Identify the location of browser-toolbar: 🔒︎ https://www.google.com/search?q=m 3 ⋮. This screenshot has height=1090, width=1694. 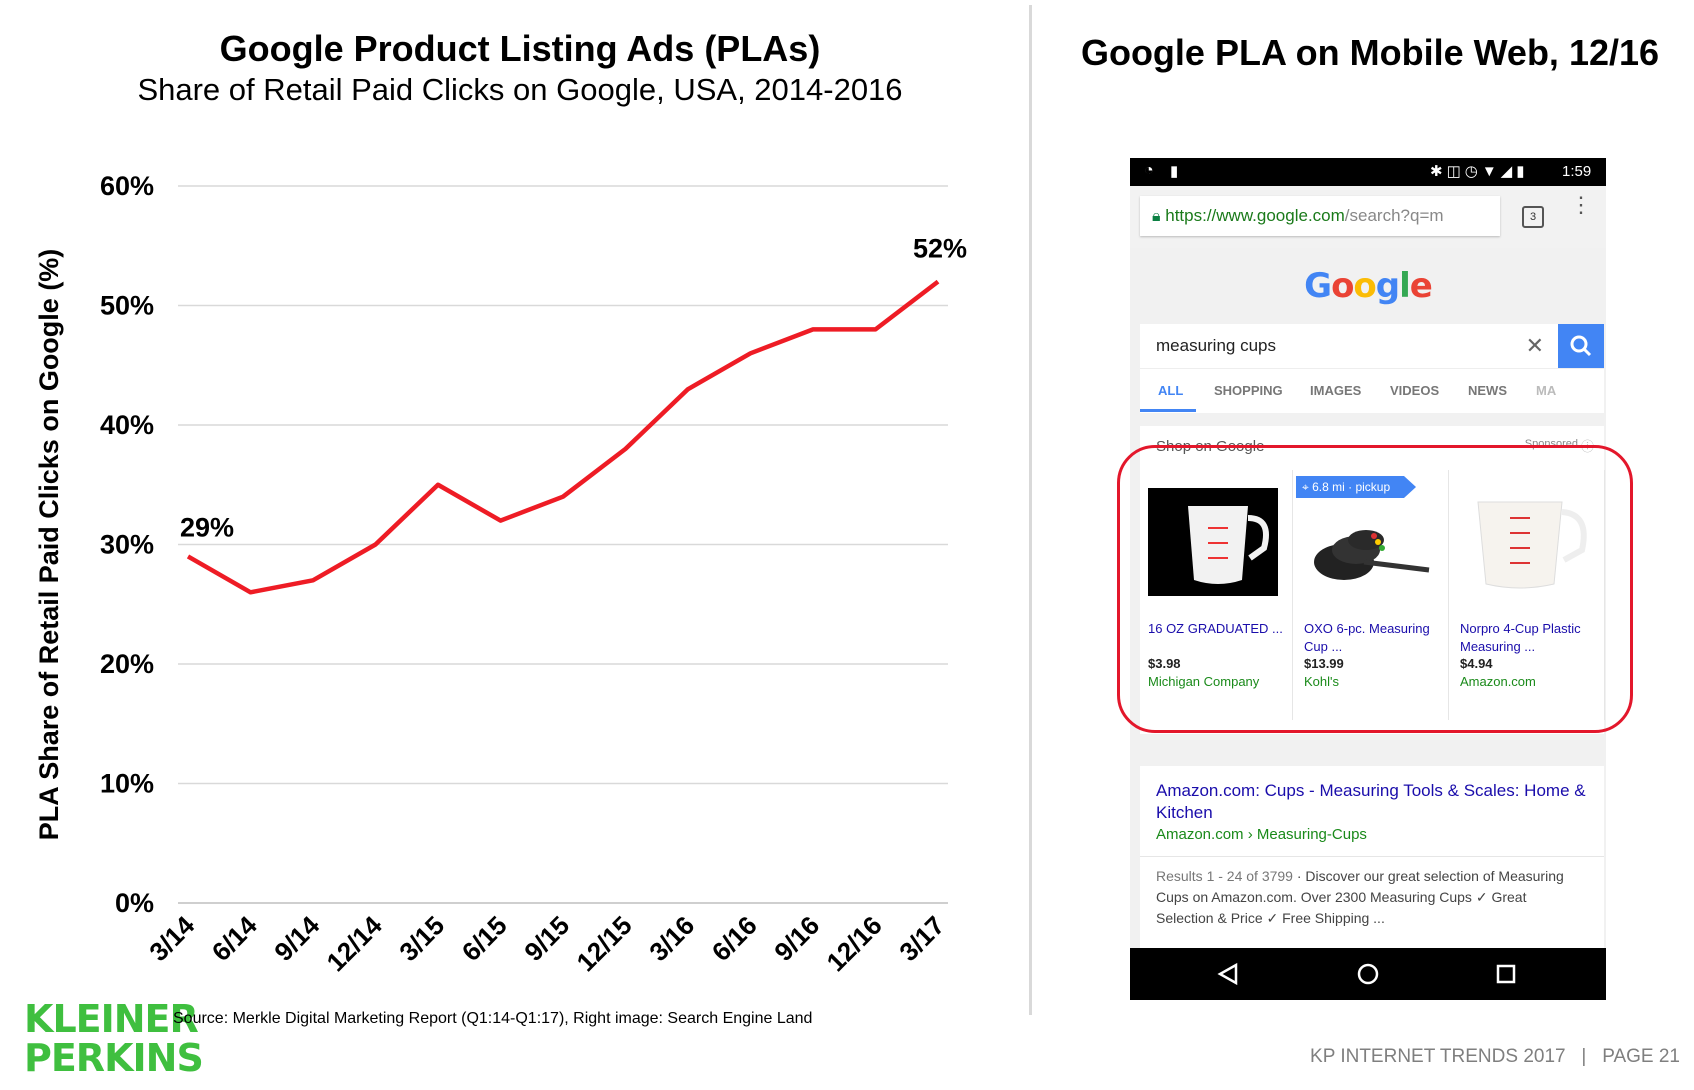
(1368, 217).